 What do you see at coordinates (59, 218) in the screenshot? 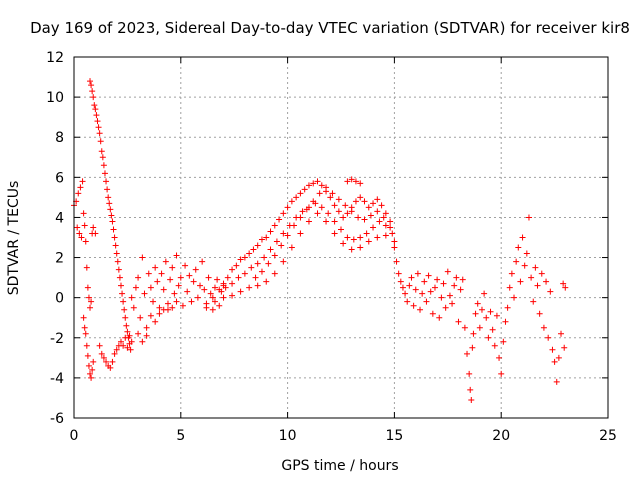
I see `y-tick-label: 4` at bounding box center [59, 218].